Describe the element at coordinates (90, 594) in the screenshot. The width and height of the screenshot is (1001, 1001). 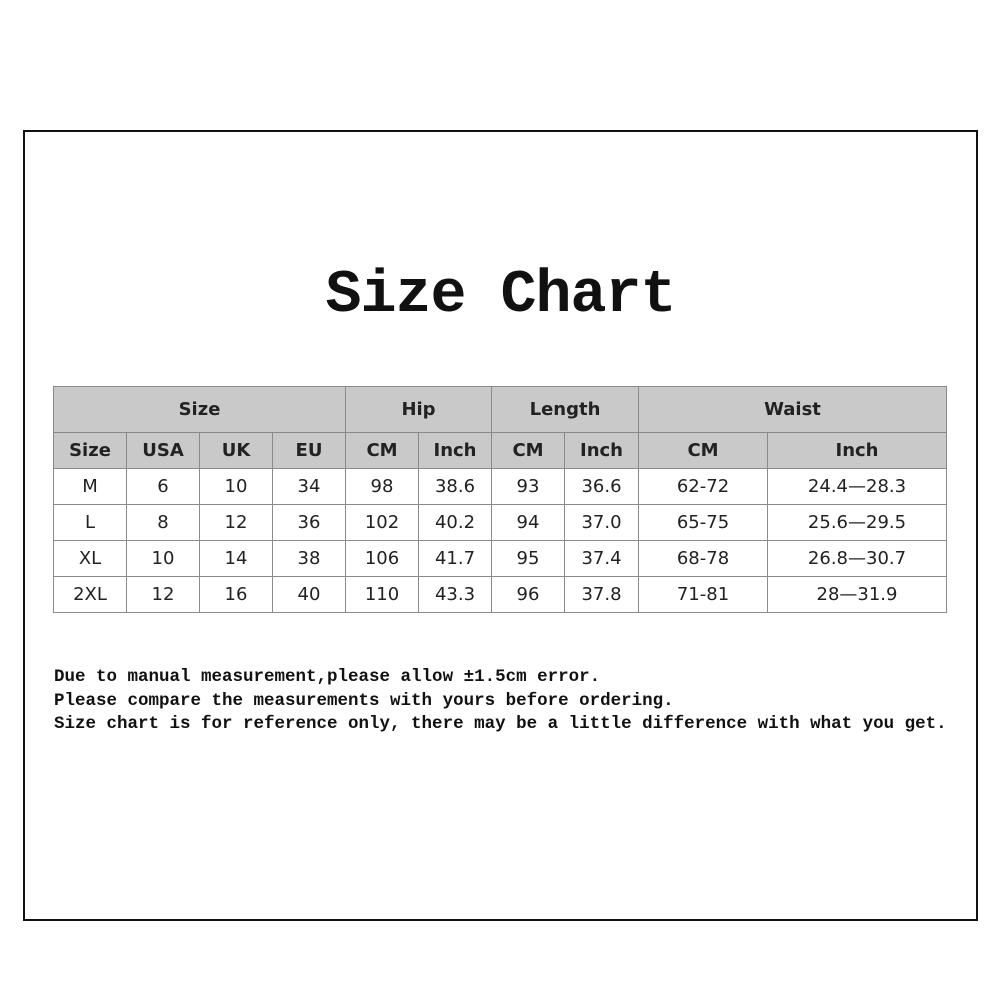
I see `table-cell: 2XL` at that location.